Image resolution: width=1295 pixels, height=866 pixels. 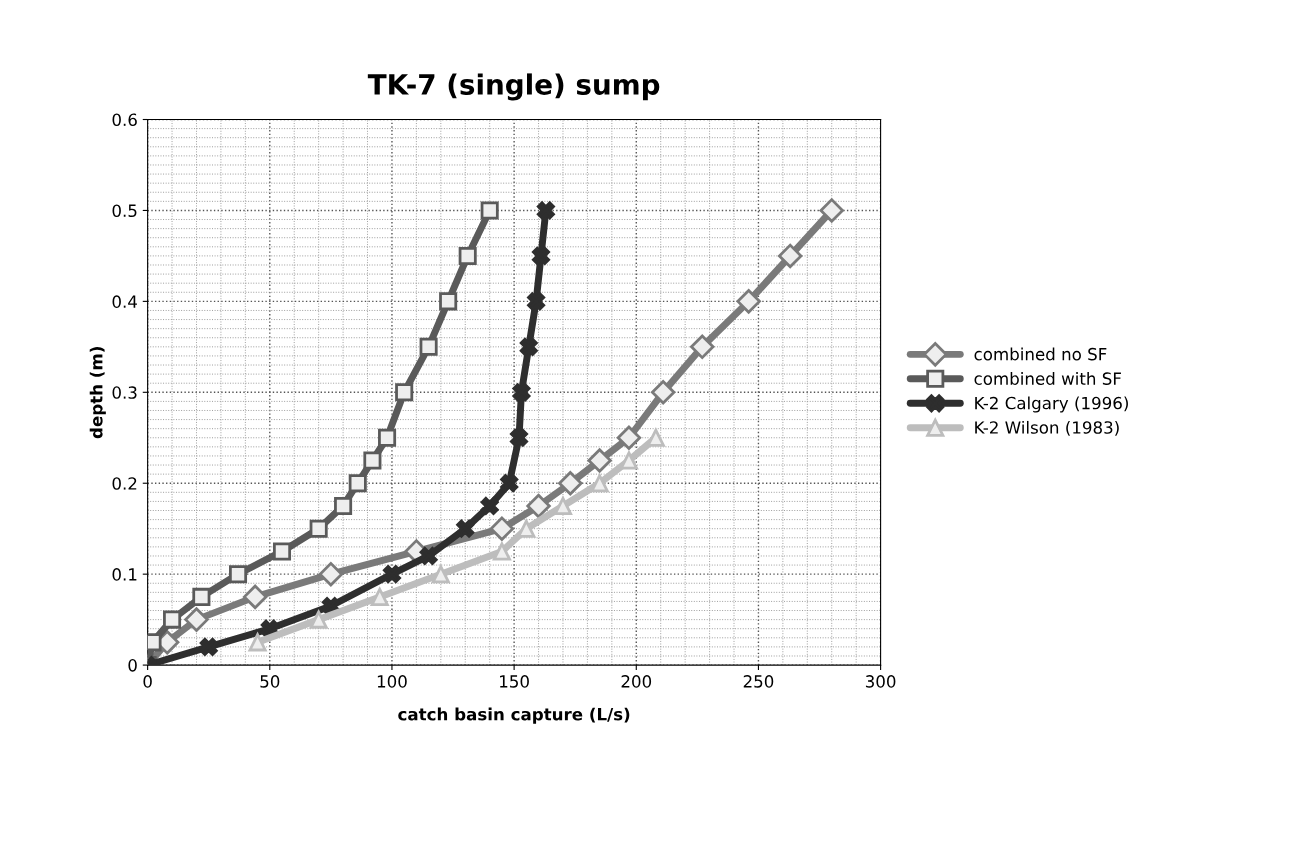 What do you see at coordinates (147, 681) in the screenshot?
I see `x-tick-label: 0` at bounding box center [147, 681].